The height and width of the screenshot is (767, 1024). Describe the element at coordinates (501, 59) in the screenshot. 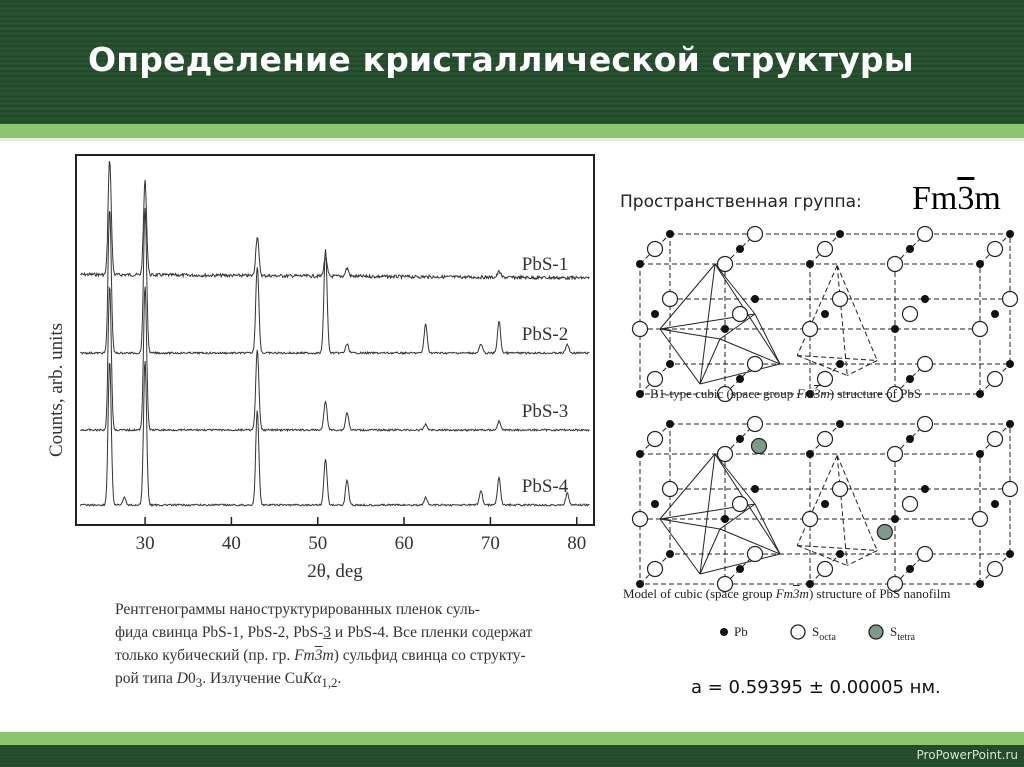

I see `slide-title: Определение кристаллической структуры` at that location.